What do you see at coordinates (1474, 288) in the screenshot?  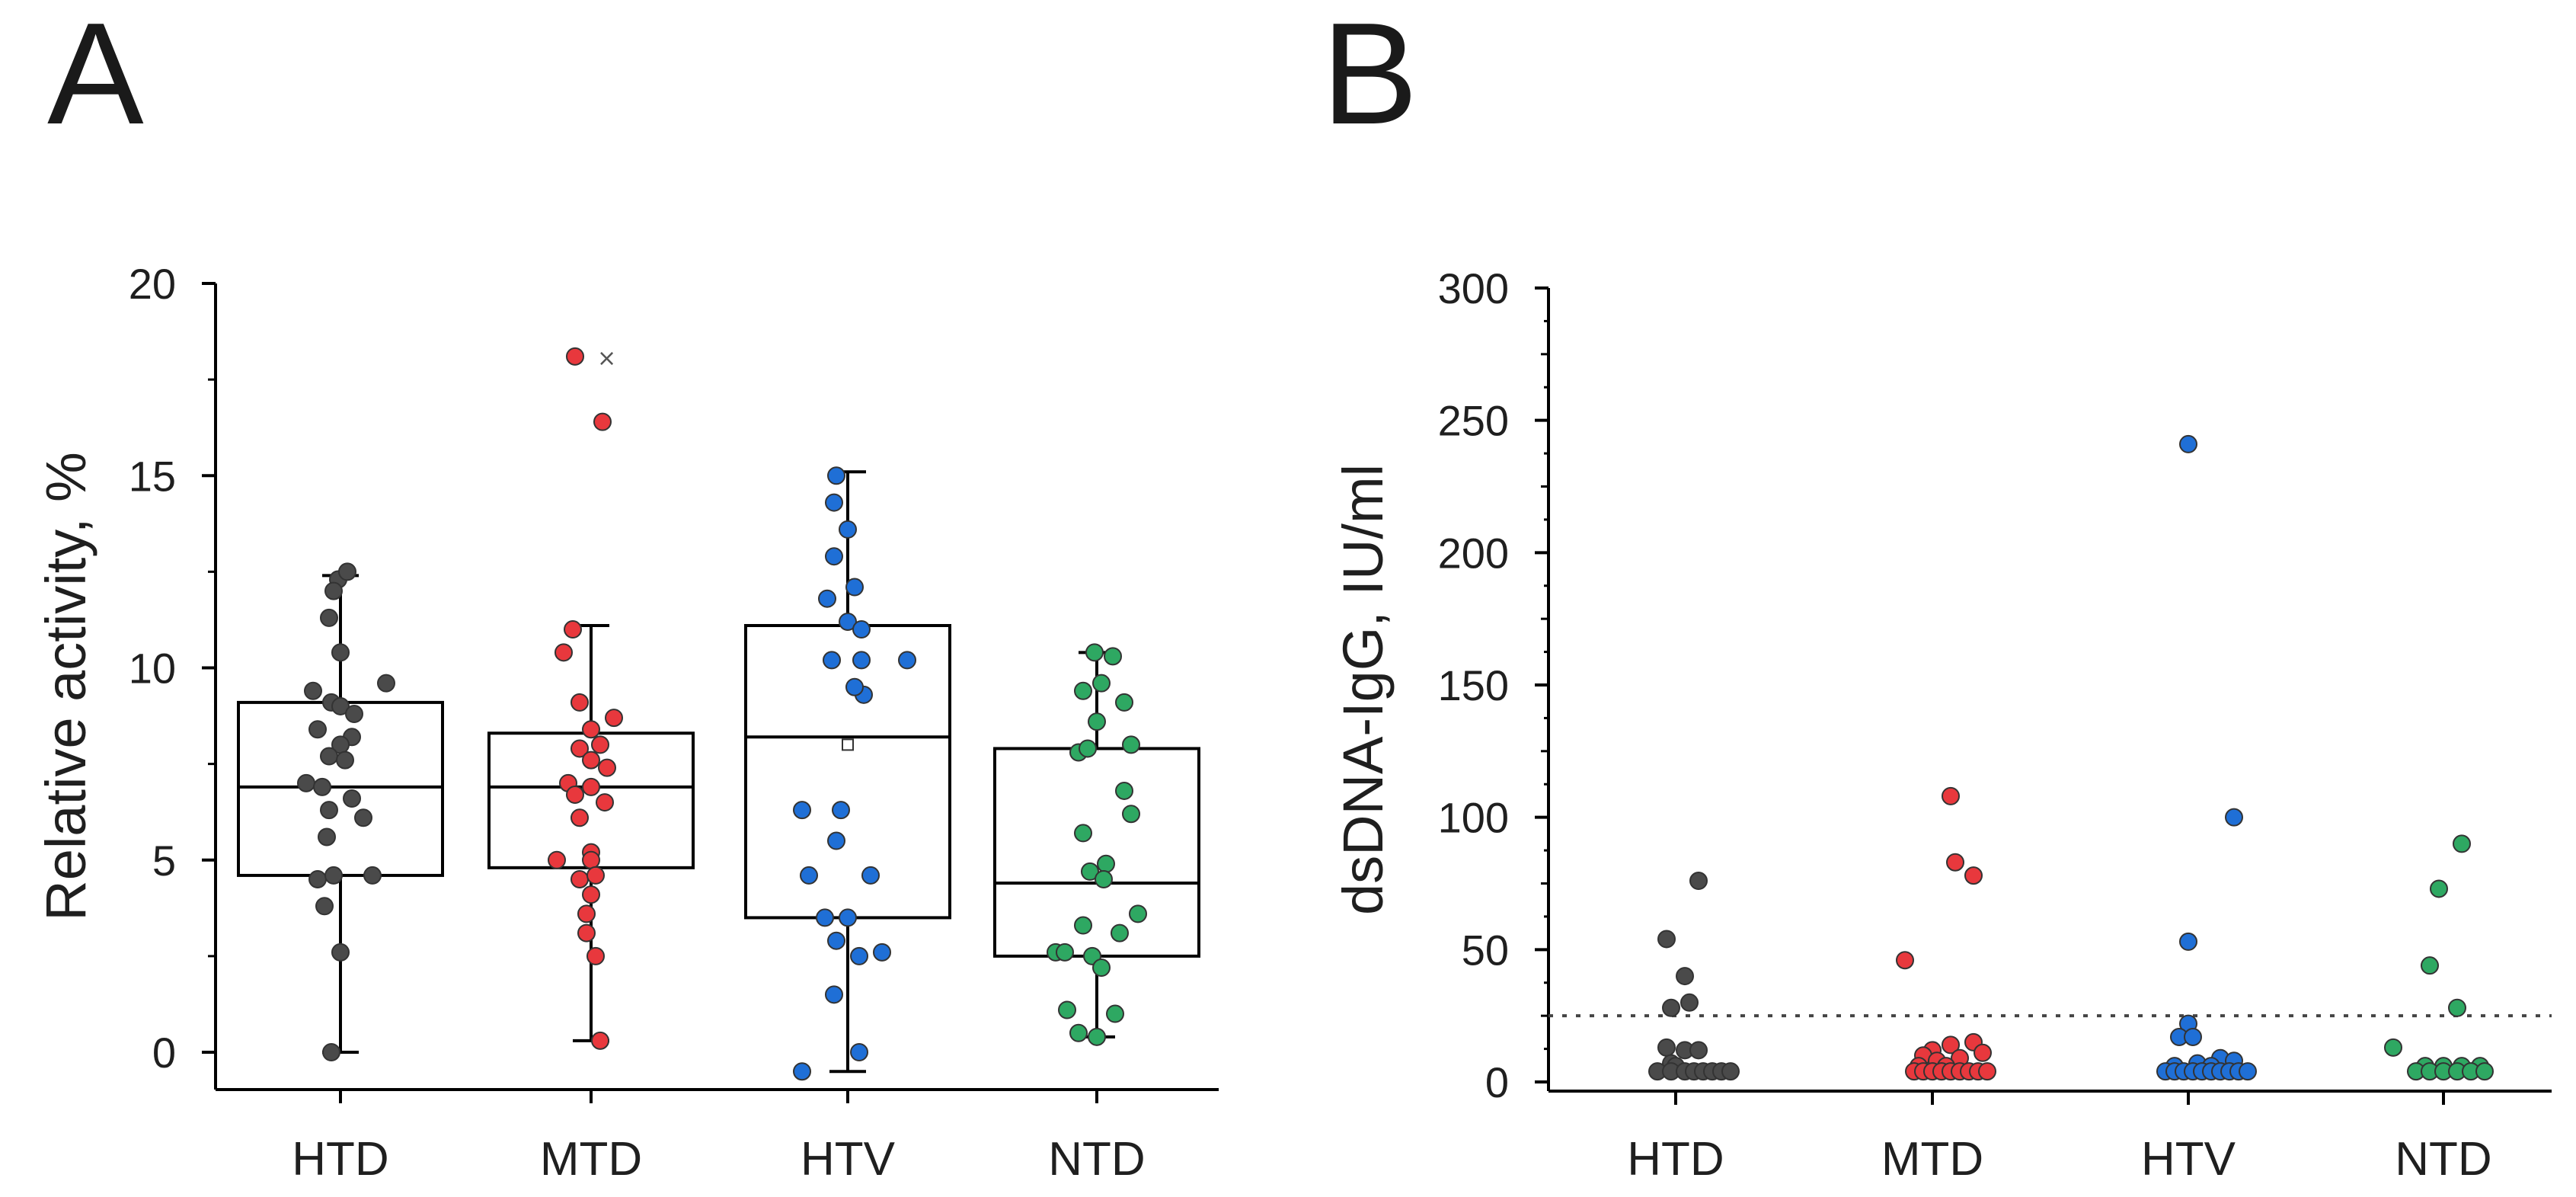 I see `chart-b-y-tick-label: 300` at bounding box center [1474, 288].